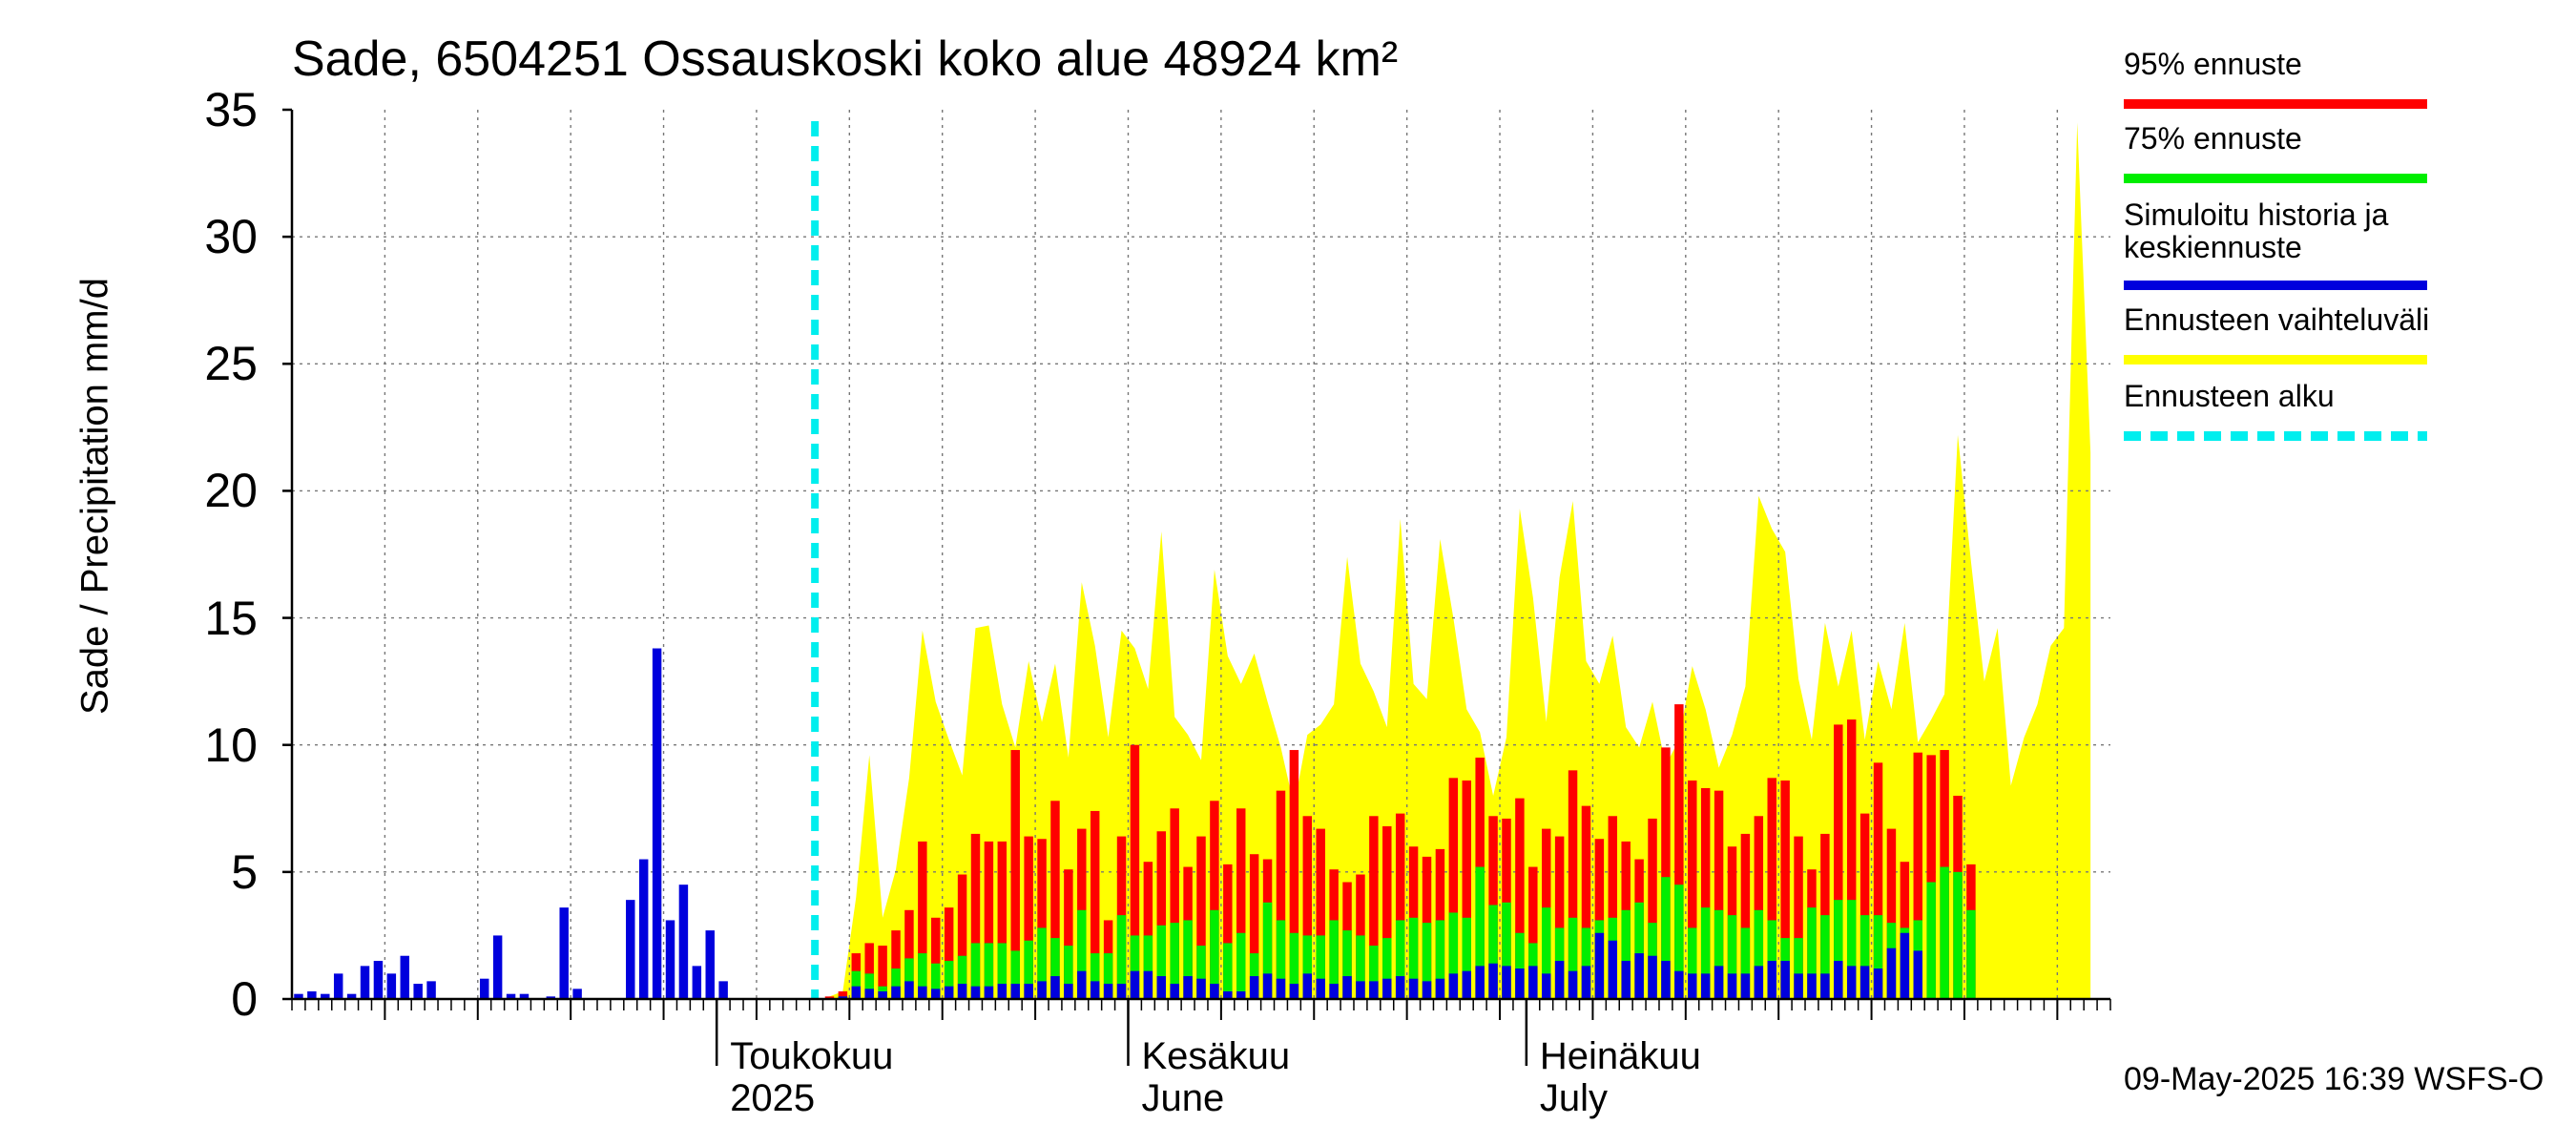 This screenshot has height=1145, width=2576. Describe the element at coordinates (231, 618) in the screenshot. I see `y-tick-label: 15` at that location.